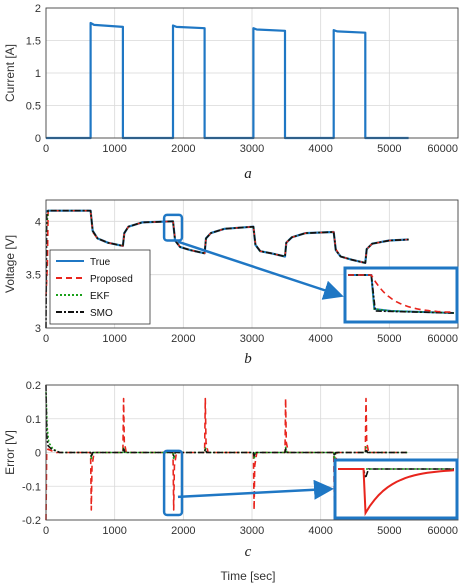 This screenshot has width=474, height=585. I want to click on series-line-smo, so click(227, 420).